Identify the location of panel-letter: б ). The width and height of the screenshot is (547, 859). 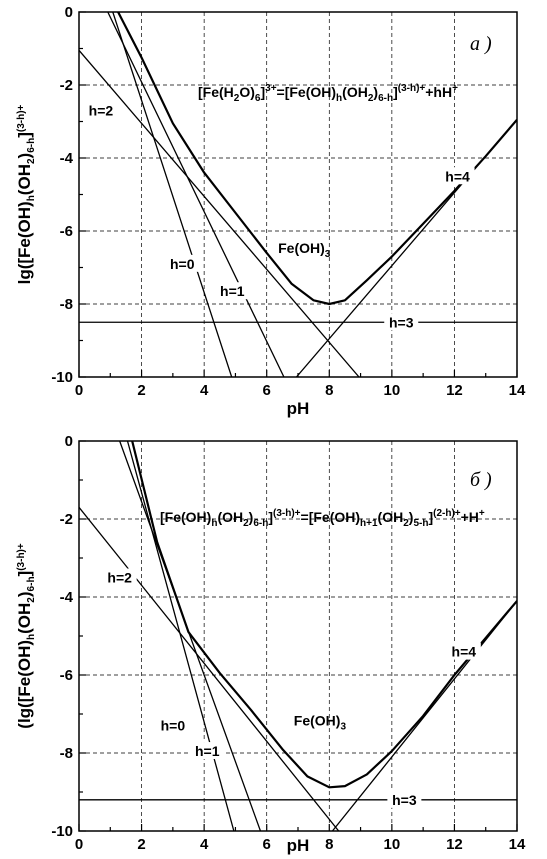
(481, 480).